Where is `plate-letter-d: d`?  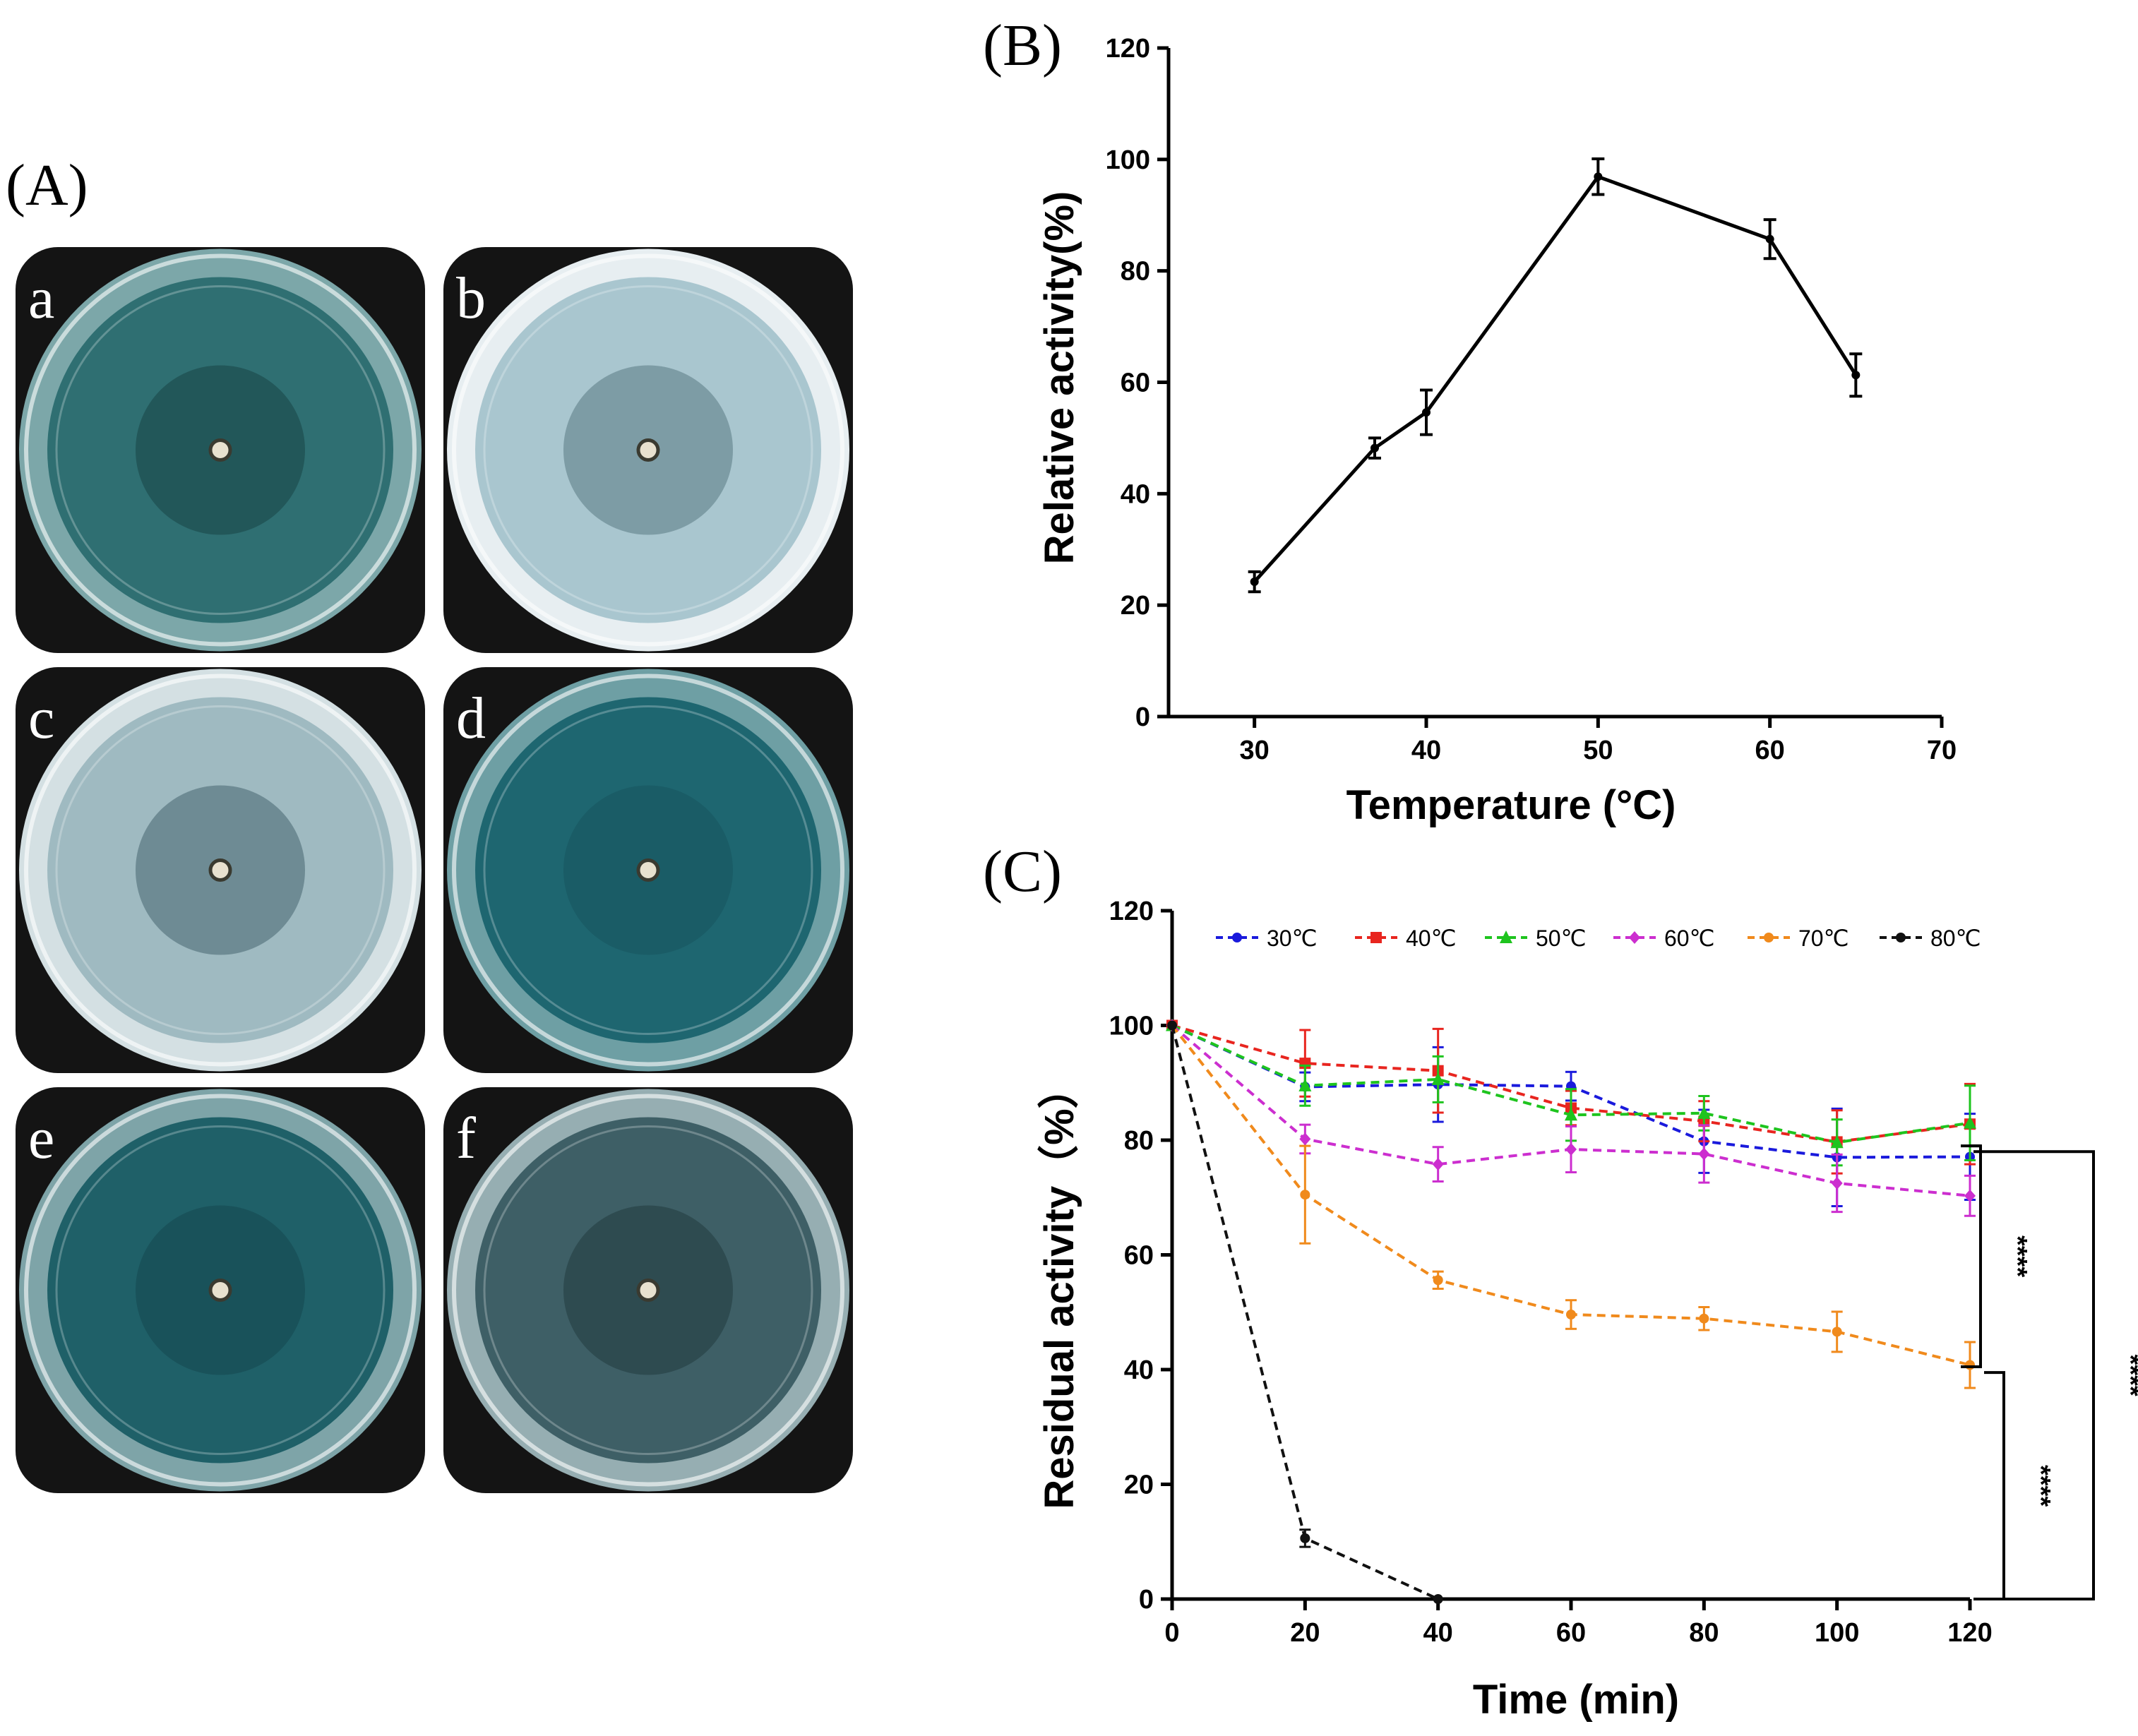 plate-letter-d: d is located at coordinates (471, 718).